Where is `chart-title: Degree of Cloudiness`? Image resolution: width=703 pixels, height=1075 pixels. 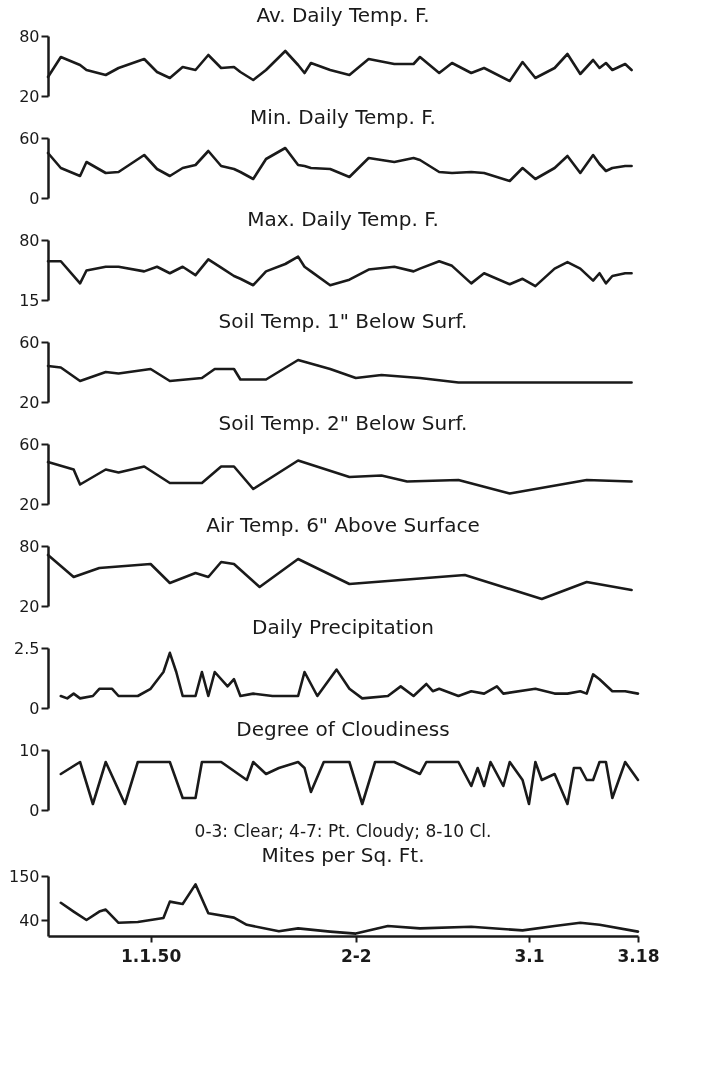 chart-title: Degree of Cloudiness is located at coordinates (343, 729).